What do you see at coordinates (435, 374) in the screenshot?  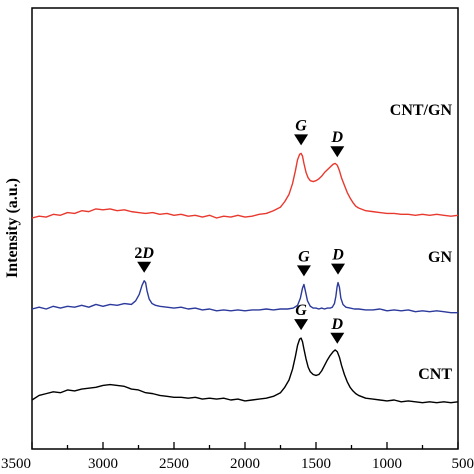 I see `series-label-cnt: CNT` at bounding box center [435, 374].